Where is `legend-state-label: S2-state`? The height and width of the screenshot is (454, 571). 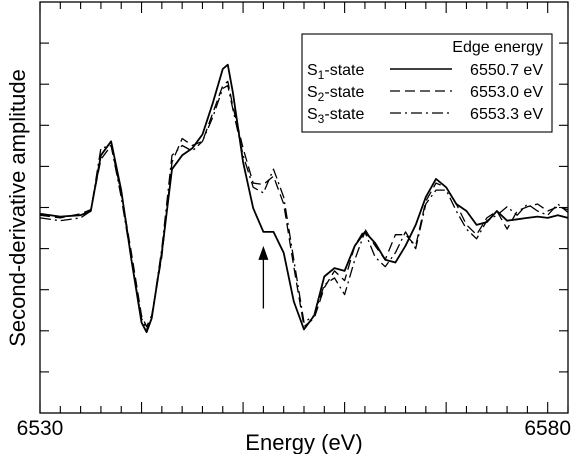
legend-state-label: S2-state is located at coordinates (335, 94).